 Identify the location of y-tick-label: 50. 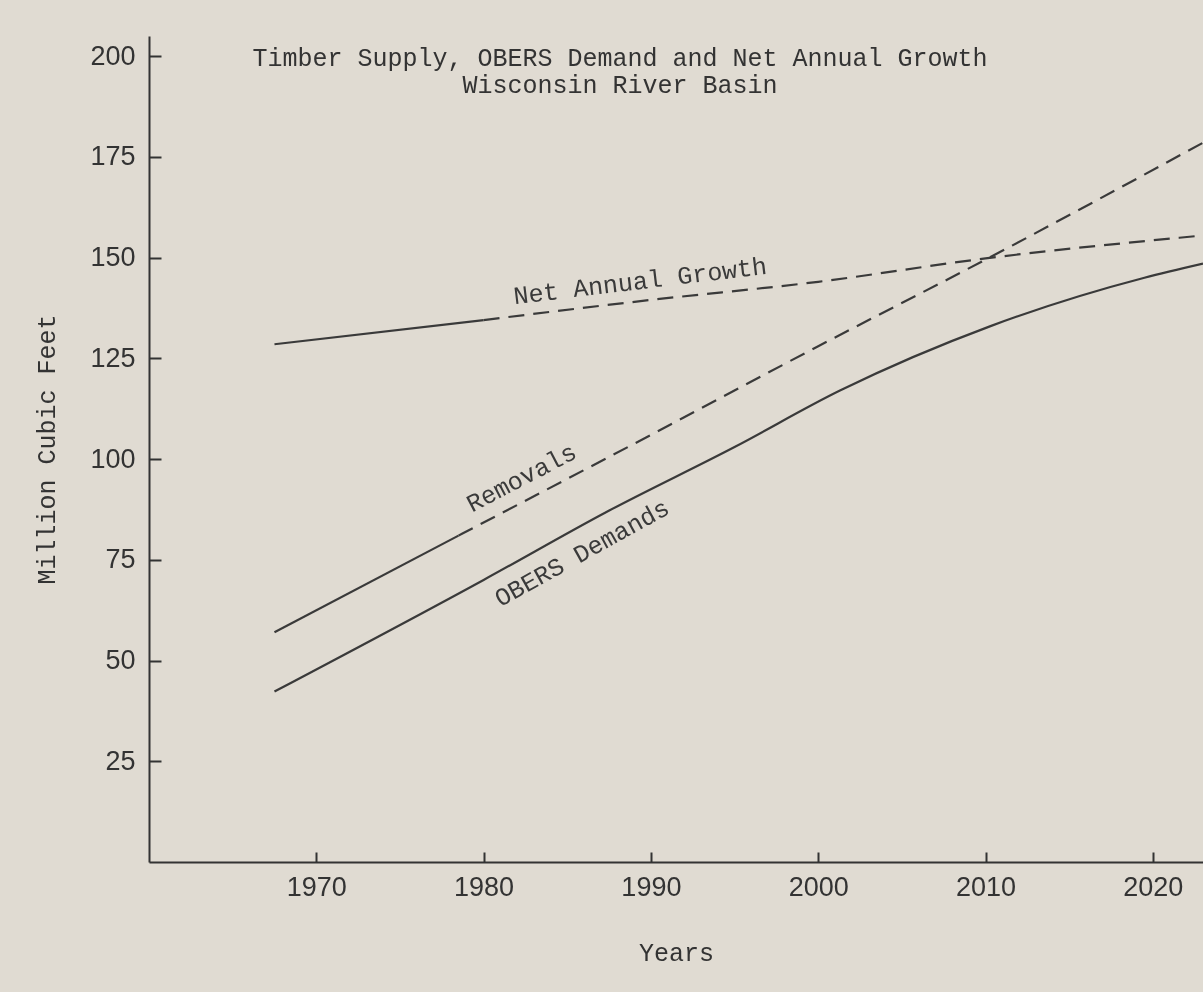
(120, 660).